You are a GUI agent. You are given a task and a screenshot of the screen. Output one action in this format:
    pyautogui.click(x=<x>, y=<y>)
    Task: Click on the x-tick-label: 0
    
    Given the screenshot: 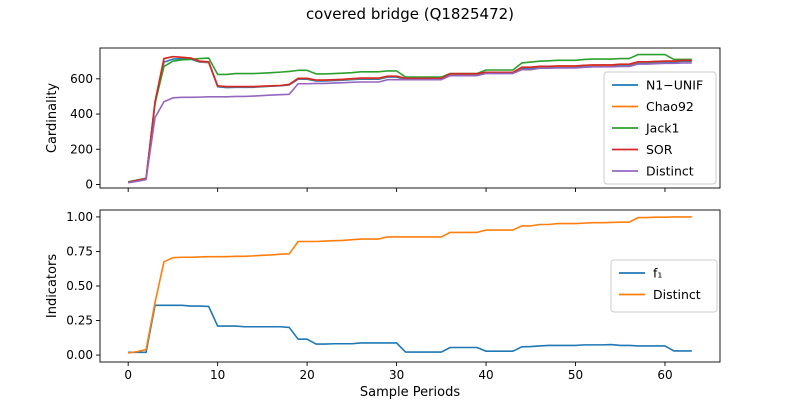 What is the action you would take?
    pyautogui.click(x=128, y=375)
    